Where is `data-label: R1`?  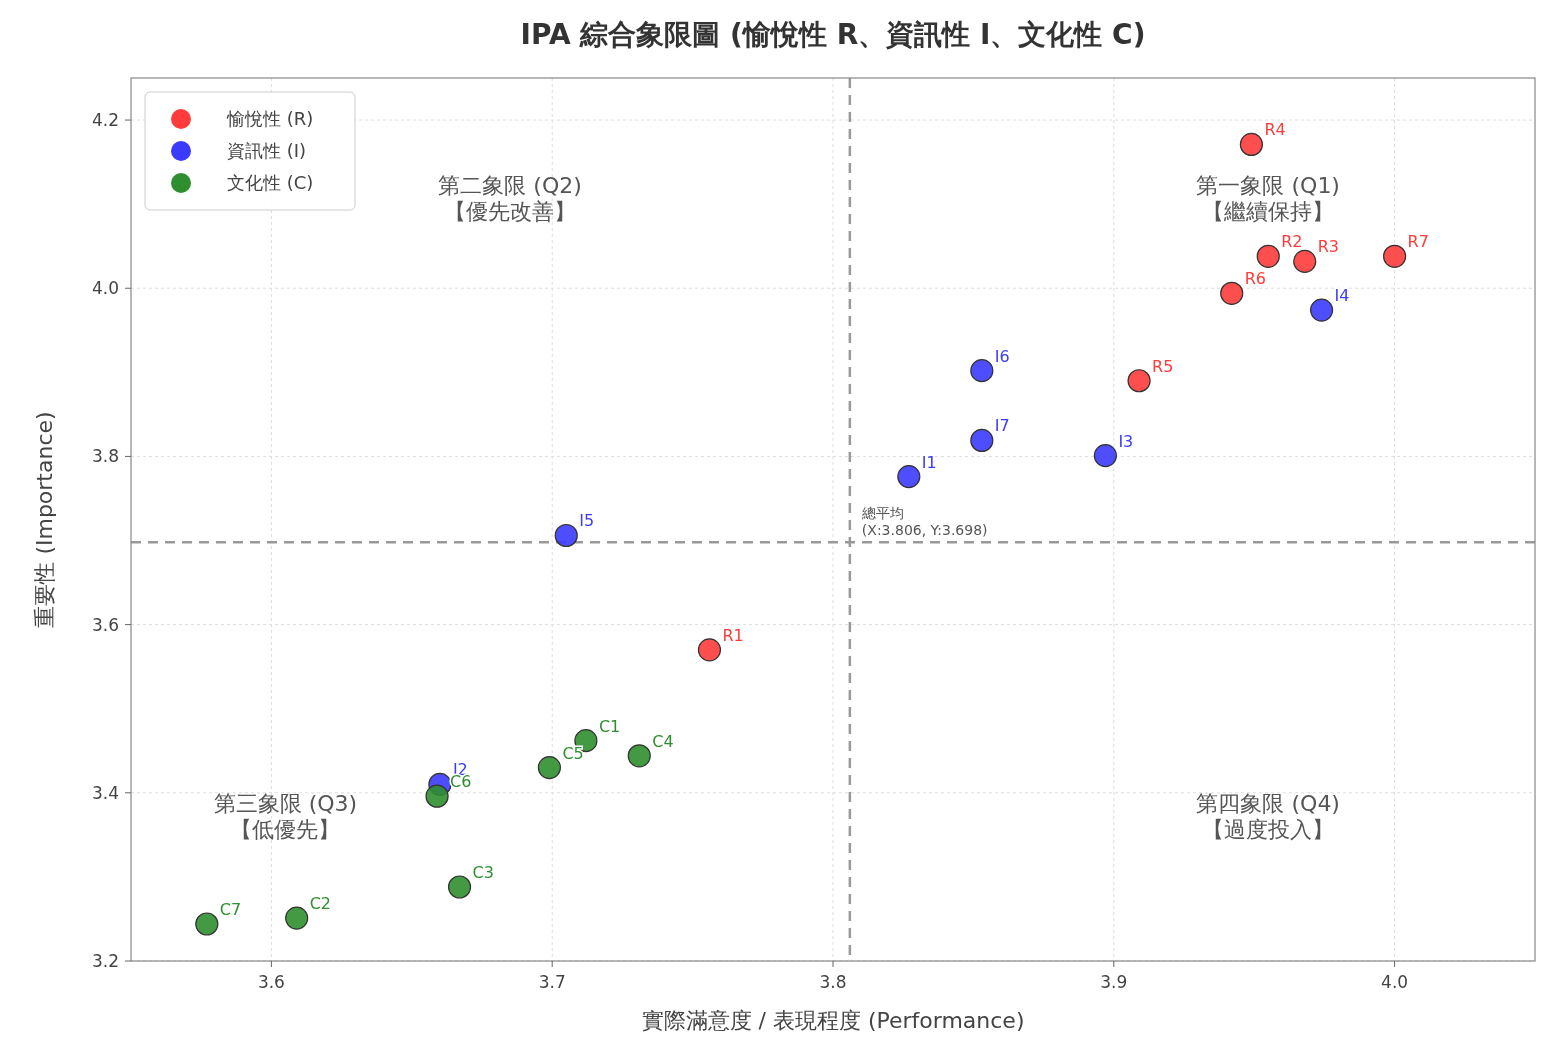
data-label: R1 is located at coordinates (733, 635).